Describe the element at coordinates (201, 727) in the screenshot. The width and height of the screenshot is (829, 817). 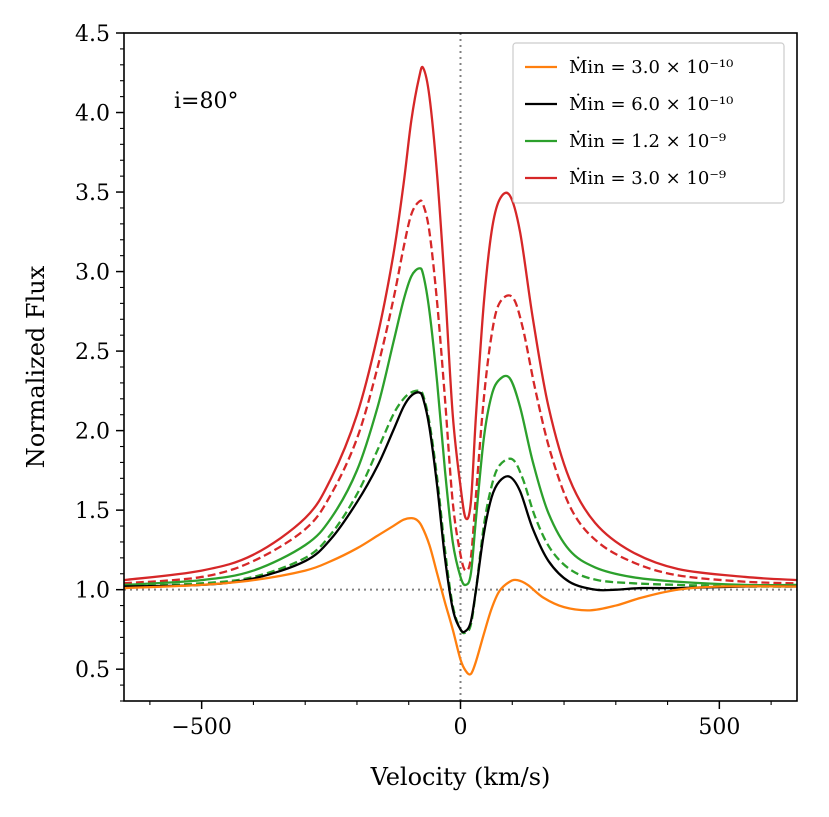
I see `x-tick-label: −500` at that location.